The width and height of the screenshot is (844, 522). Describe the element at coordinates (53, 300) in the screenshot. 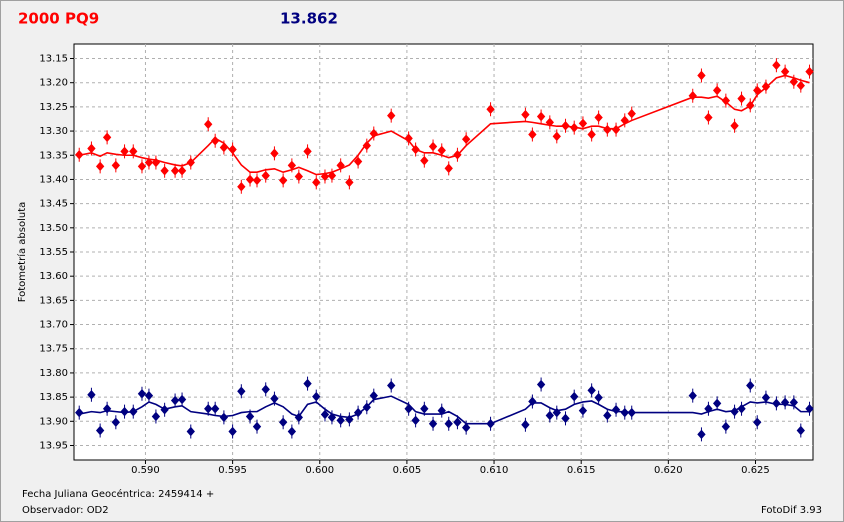

I see `y-tick-label: 13.65` at that location.